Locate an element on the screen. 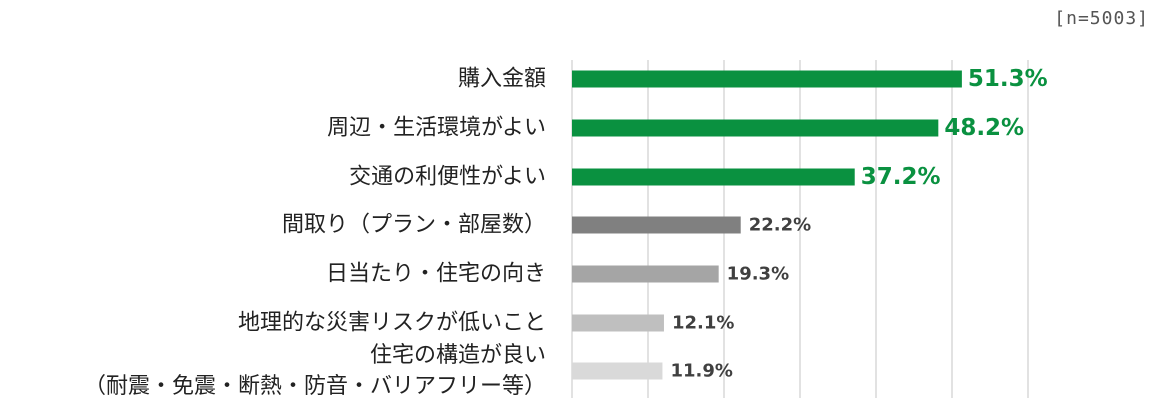 This screenshot has width=1163, height=417. value-label-2: 37.2% is located at coordinates (901, 177).